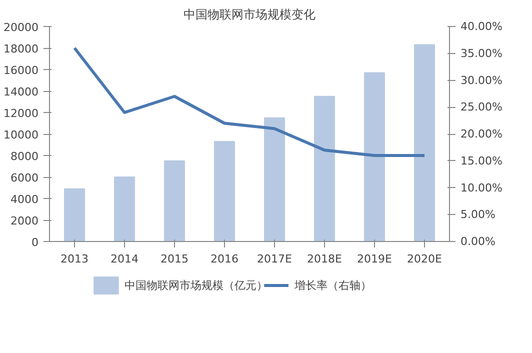 This screenshot has height=353, width=532. Describe the element at coordinates (481, 134) in the screenshot. I see `y2-tick-label: 20.00%` at that location.